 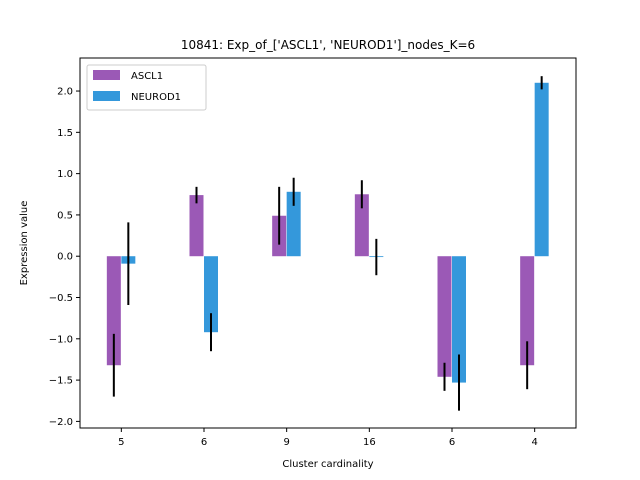 What do you see at coordinates (534, 442) in the screenshot?
I see `x-tick-label: 4` at bounding box center [534, 442].